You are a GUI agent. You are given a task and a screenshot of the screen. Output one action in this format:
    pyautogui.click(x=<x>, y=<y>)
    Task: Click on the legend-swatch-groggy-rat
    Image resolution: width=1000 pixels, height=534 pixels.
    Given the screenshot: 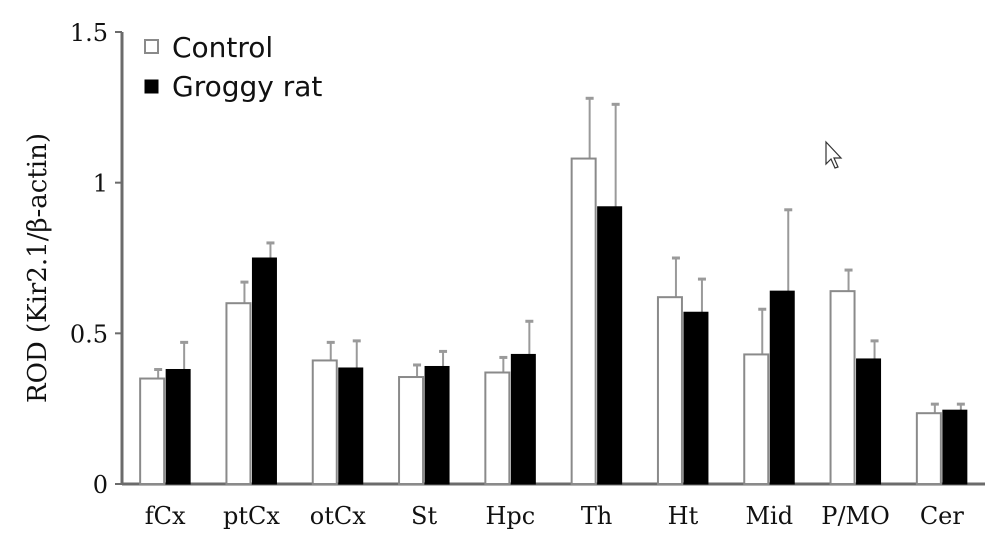 What is the action you would take?
    pyautogui.click(x=151, y=86)
    